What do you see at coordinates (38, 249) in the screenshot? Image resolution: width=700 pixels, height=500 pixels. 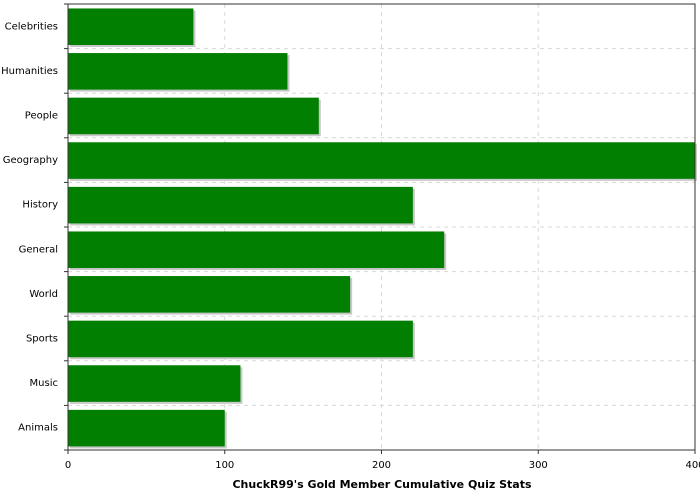 I see `y-tick-label: General` at bounding box center [38, 249].